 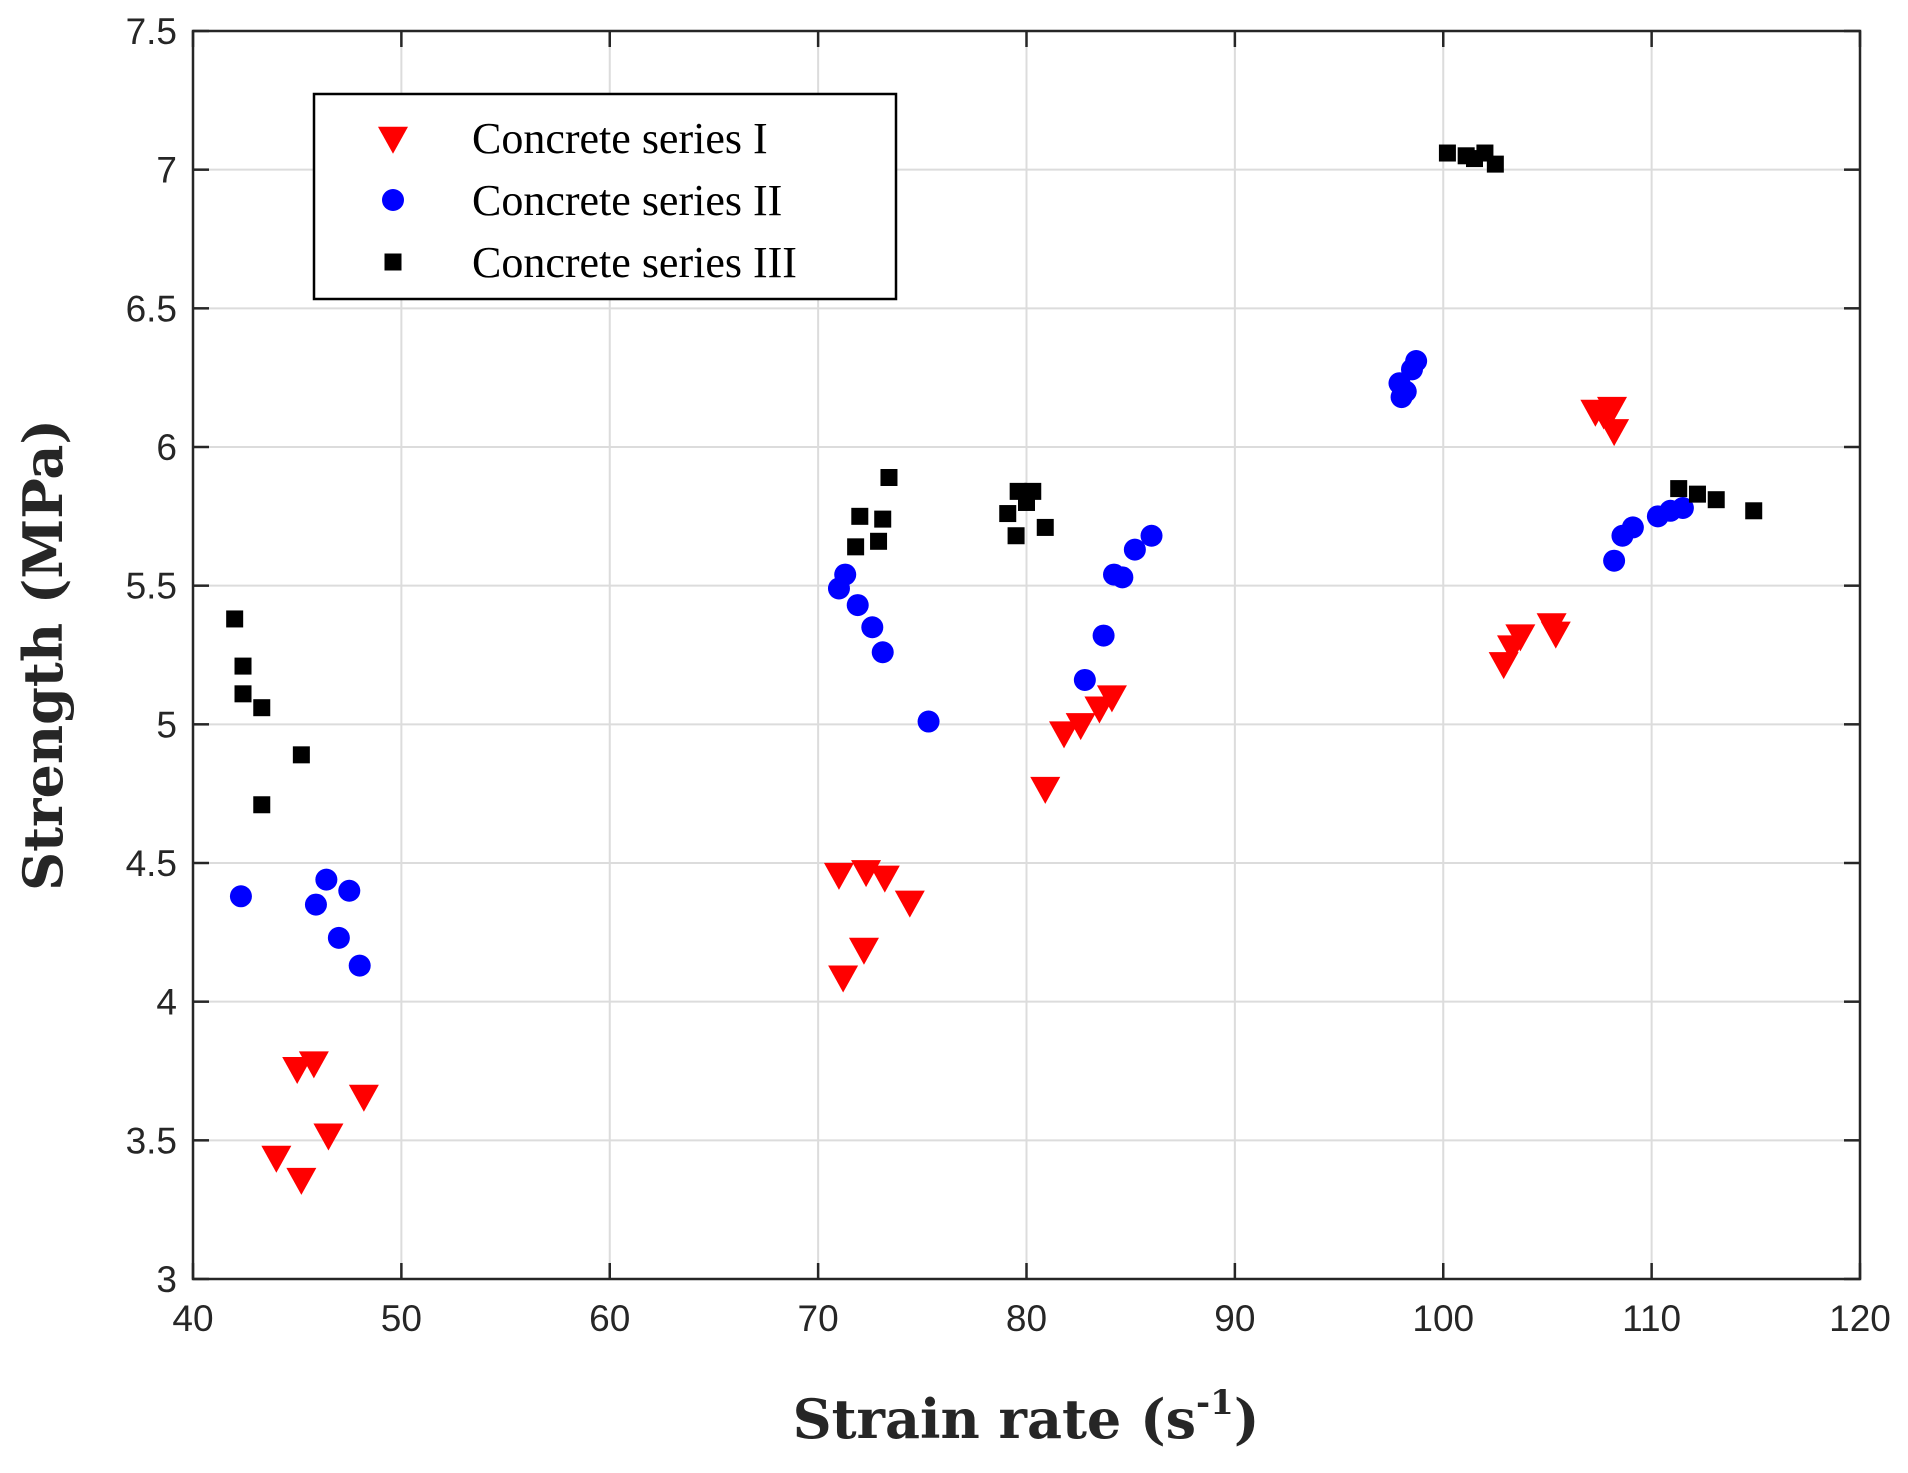 What do you see at coordinates (994, 1419) in the screenshot?
I see `x-axis-title-main: Strain rate (s` at bounding box center [994, 1419].